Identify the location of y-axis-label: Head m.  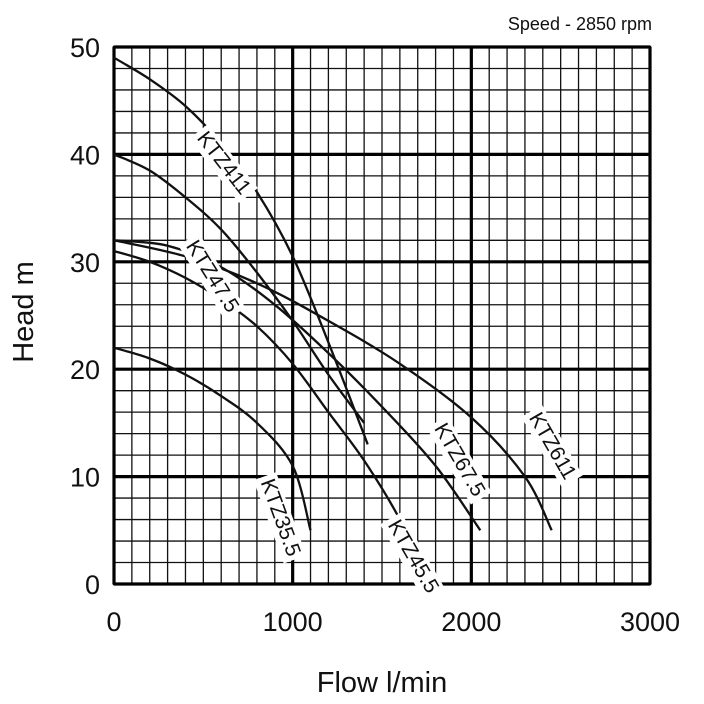
(24, 312).